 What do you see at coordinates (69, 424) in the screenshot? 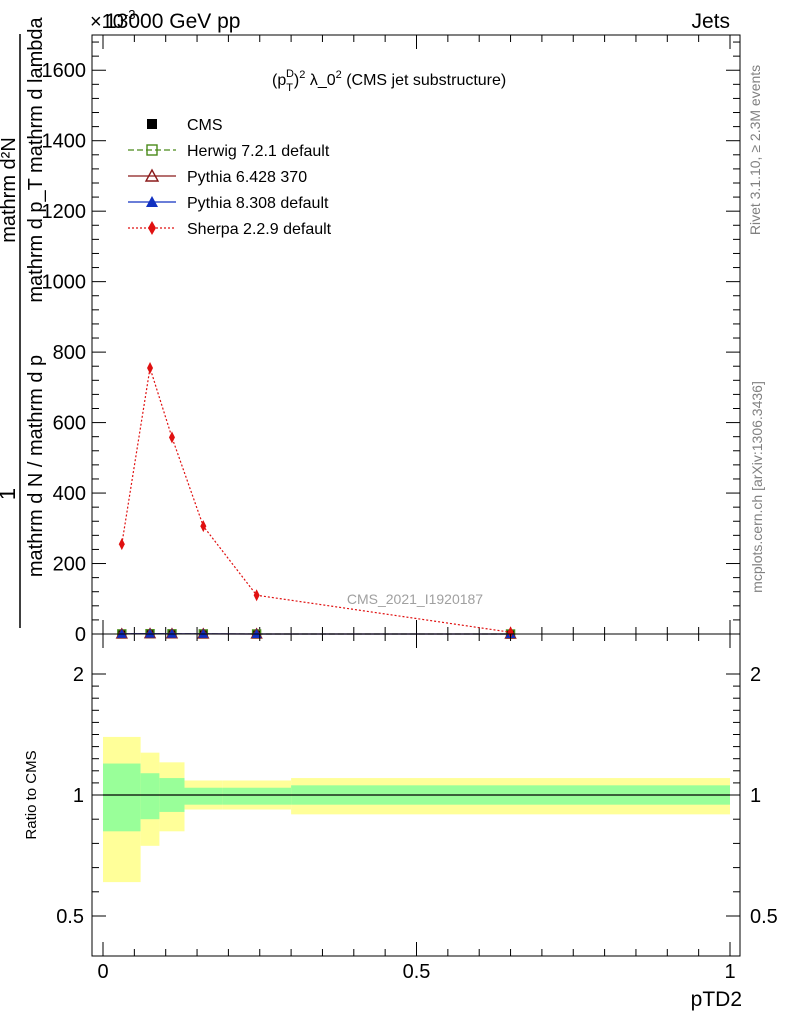
I see `main-y-tick-label: 600` at bounding box center [69, 424].